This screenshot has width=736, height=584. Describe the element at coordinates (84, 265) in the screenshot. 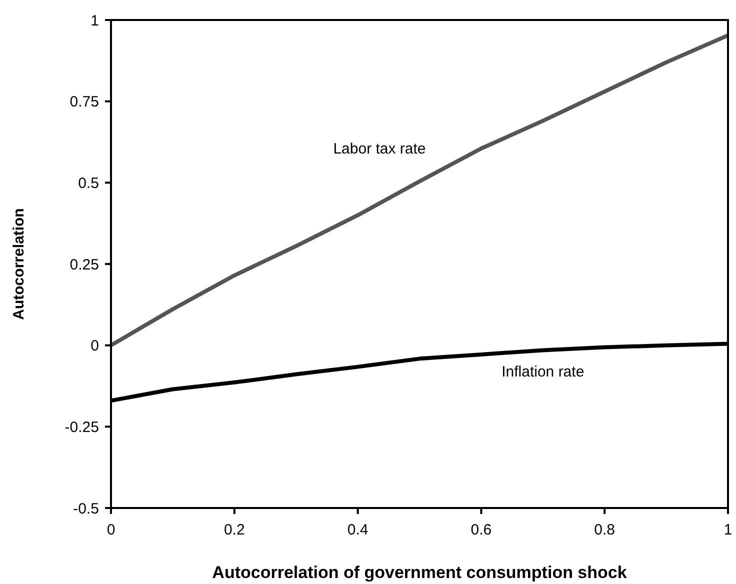

I see `y-tick-label: 0.25` at that location.